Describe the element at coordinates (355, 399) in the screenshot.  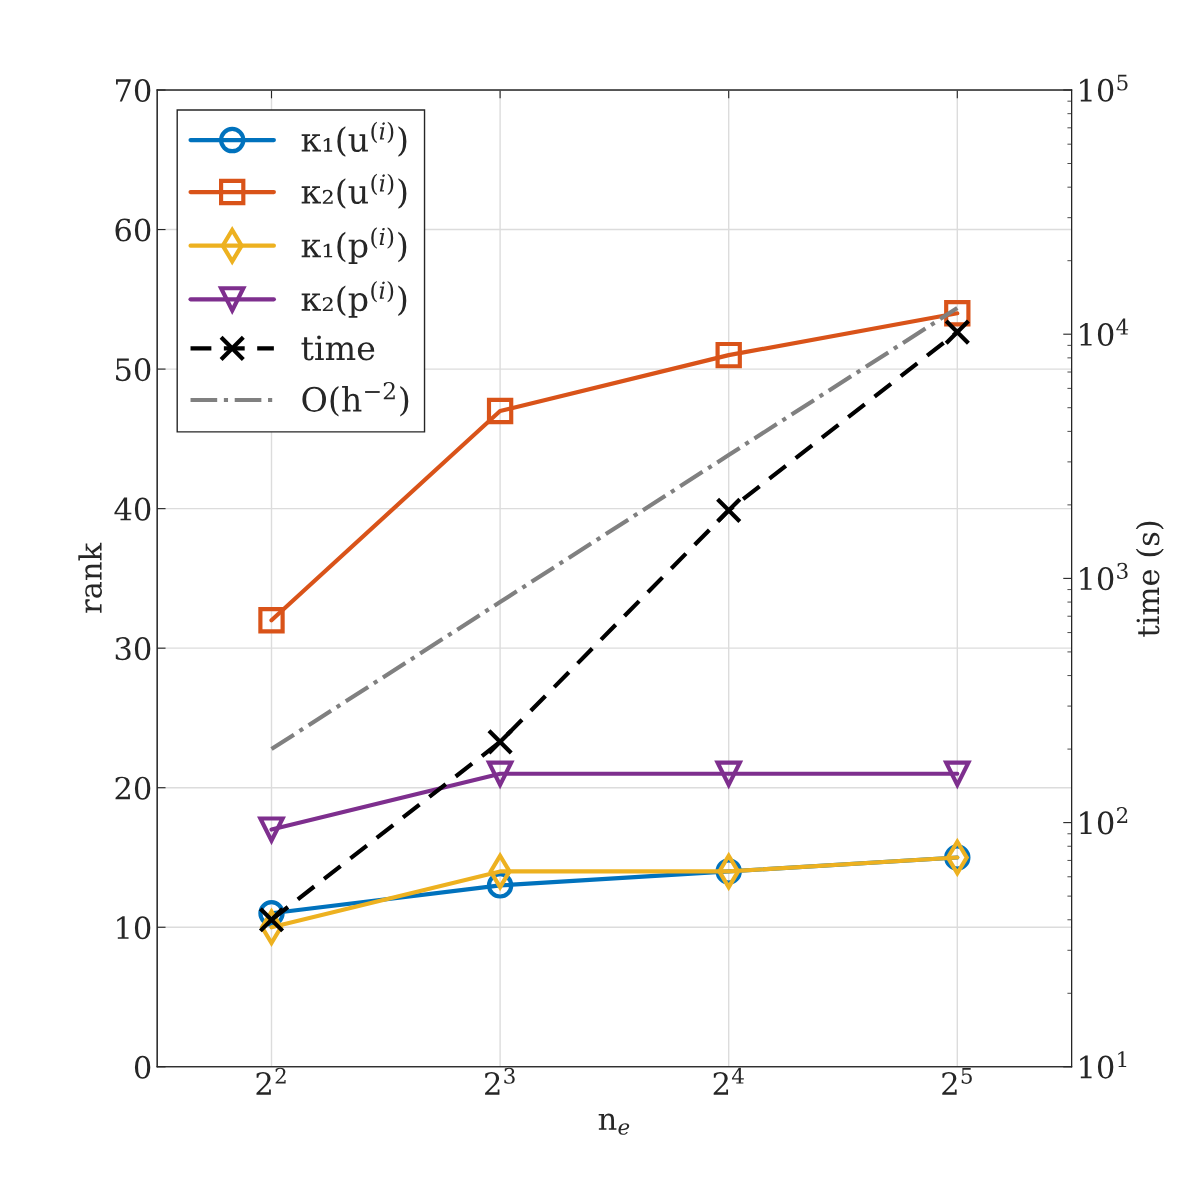
I see `legend-label: O(h$^{−2}$)` at that location.